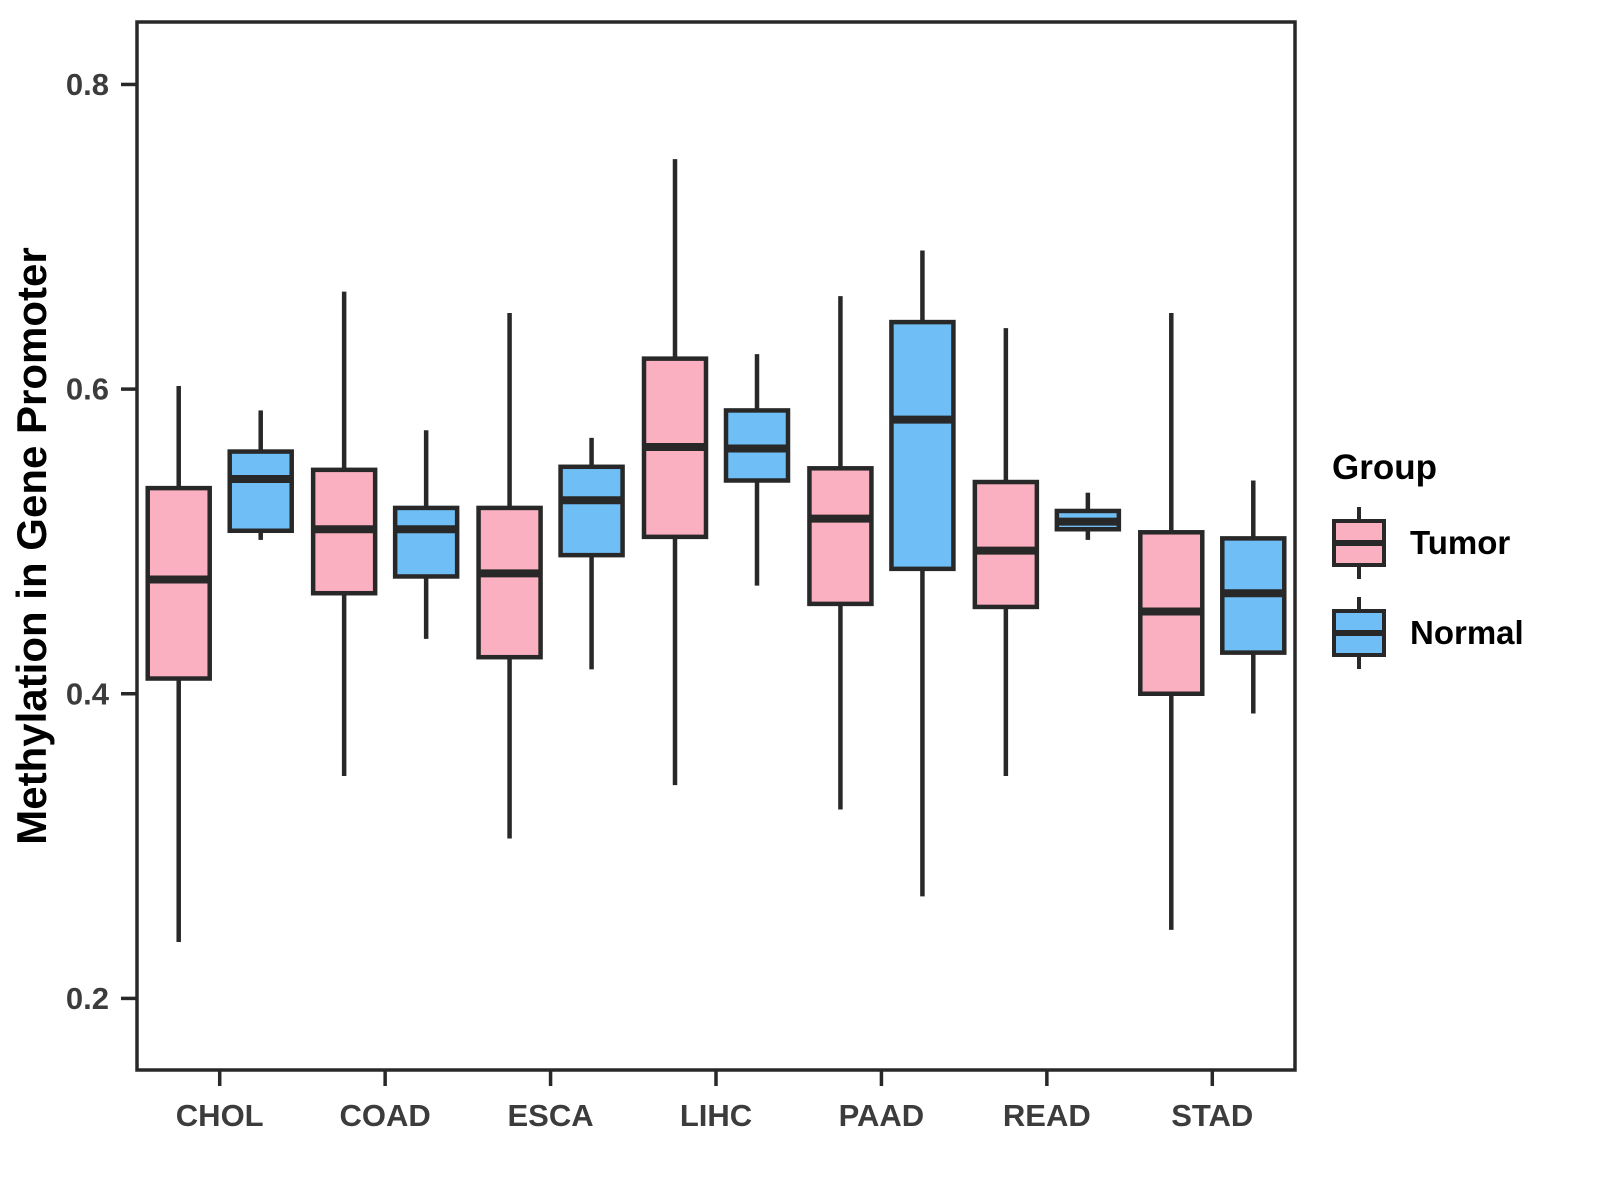  I want to click on normal-boxplot-key-icon, so click(1359, 633).